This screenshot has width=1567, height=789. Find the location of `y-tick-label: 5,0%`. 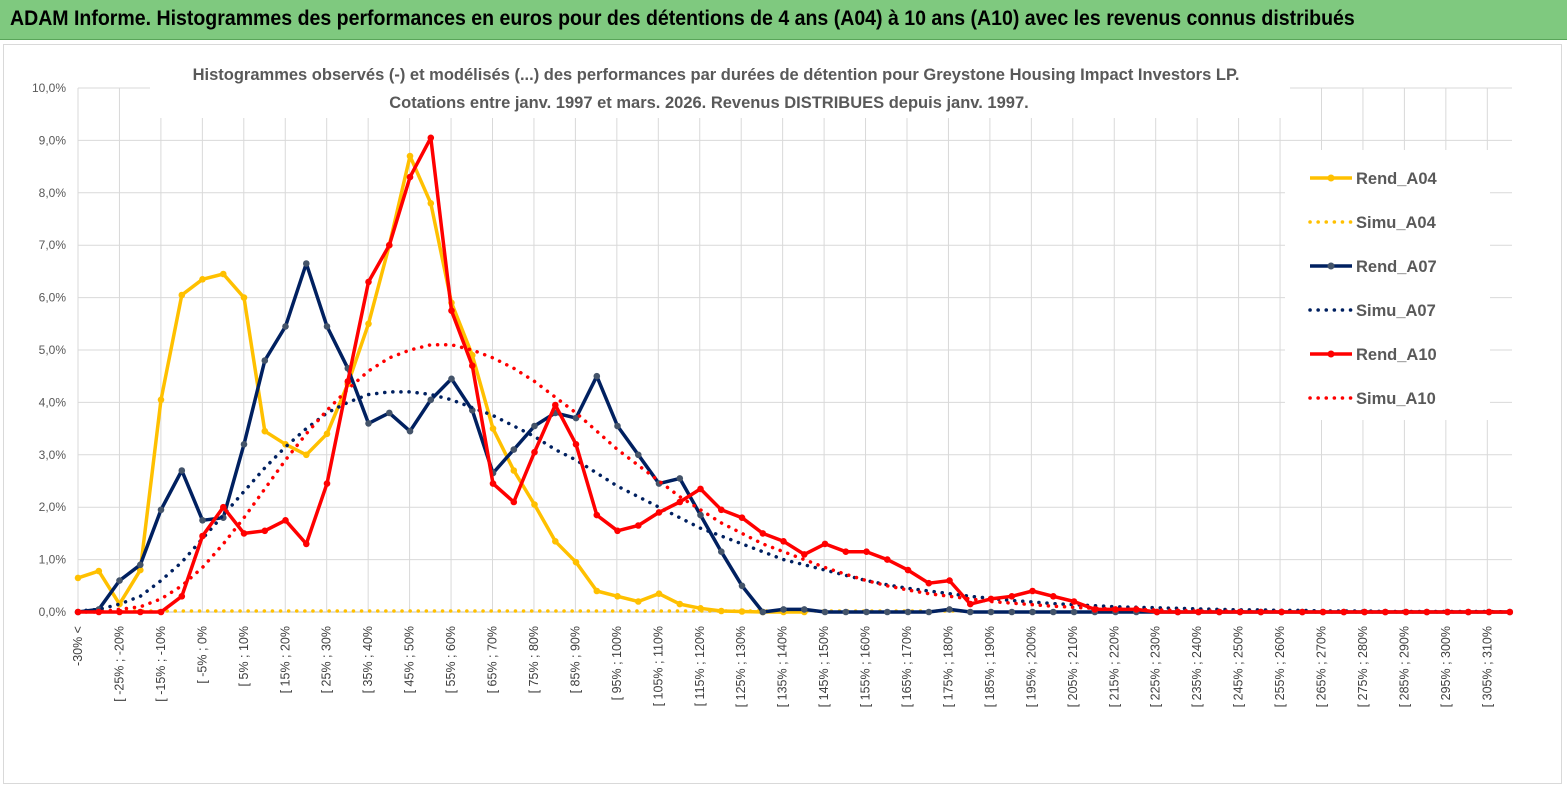

y-tick-label: 5,0% is located at coordinates (53, 350).